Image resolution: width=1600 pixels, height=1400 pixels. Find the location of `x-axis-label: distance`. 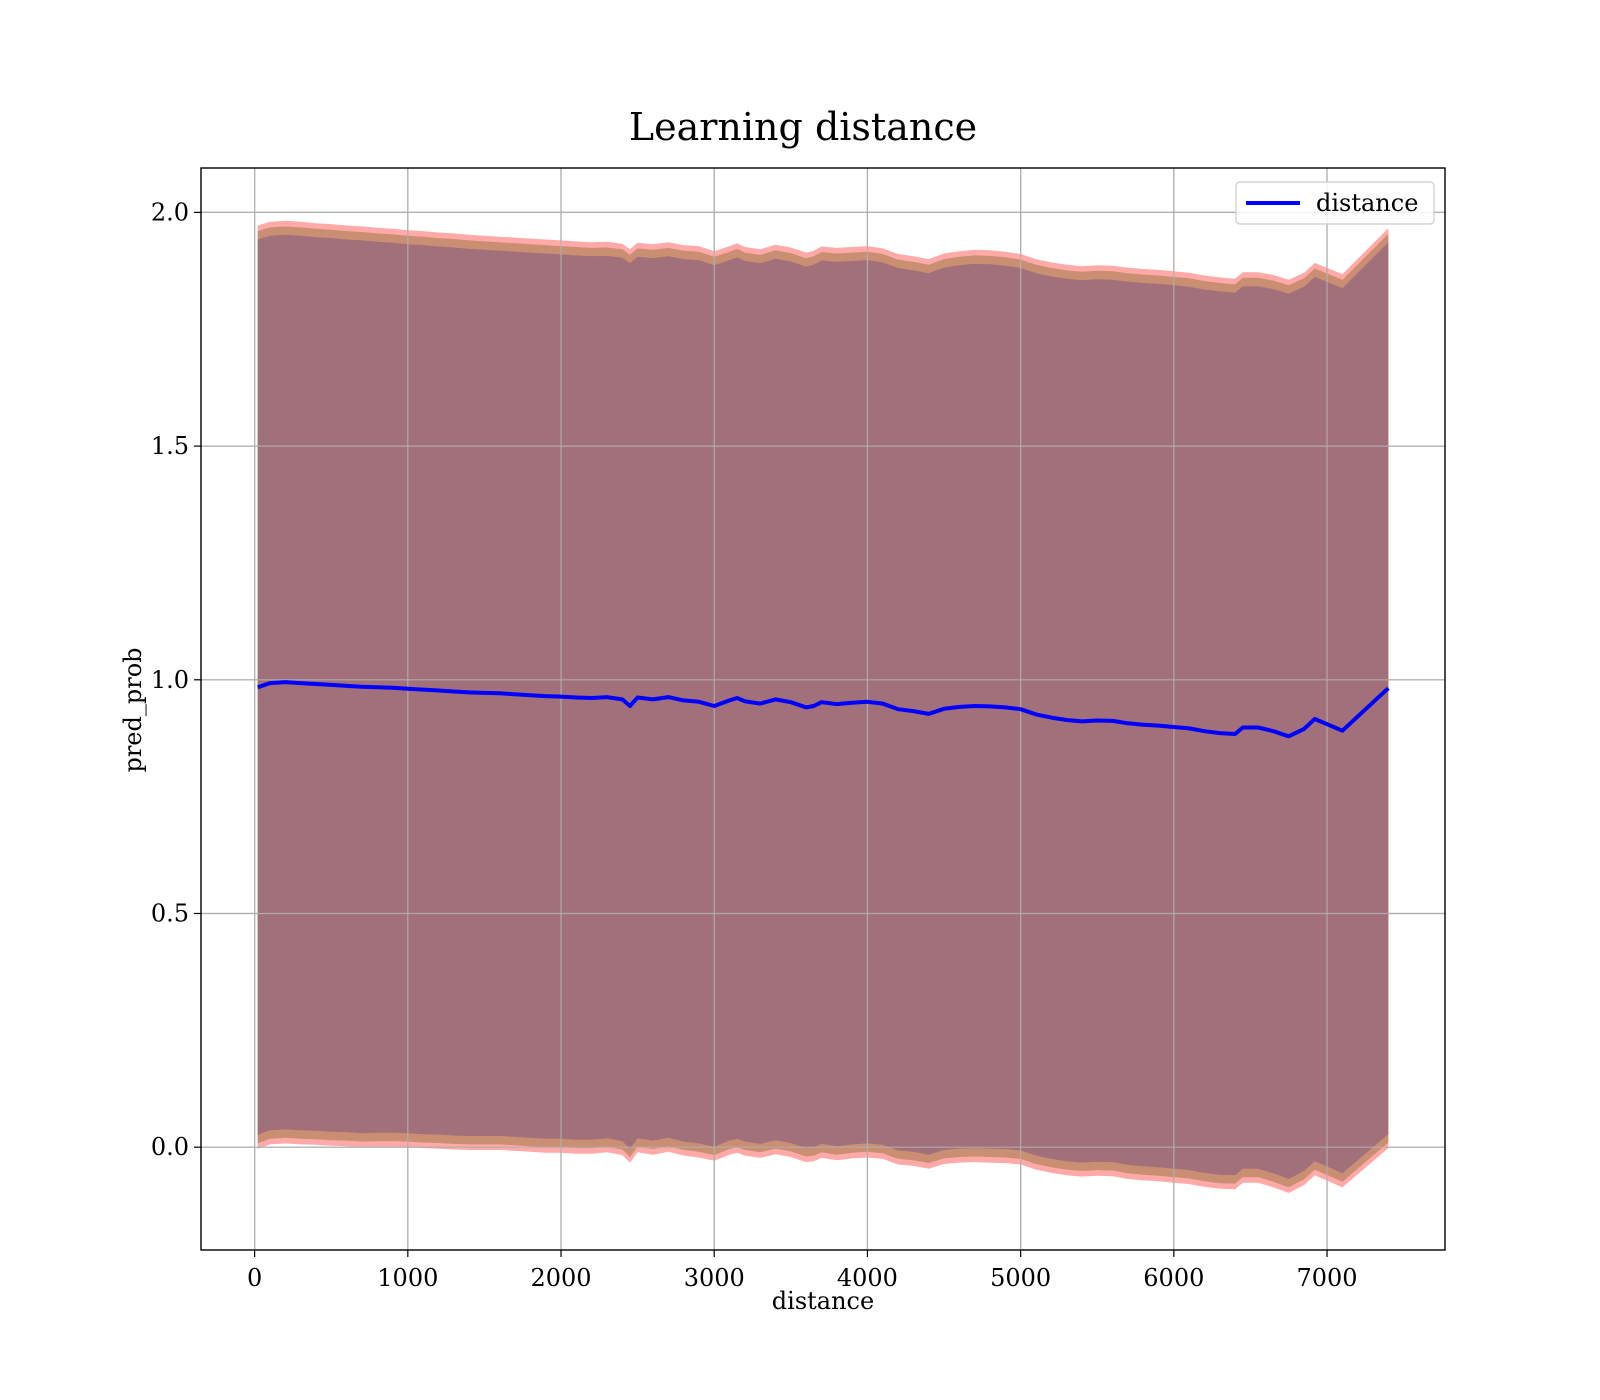

x-axis-label: distance is located at coordinates (823, 1301).